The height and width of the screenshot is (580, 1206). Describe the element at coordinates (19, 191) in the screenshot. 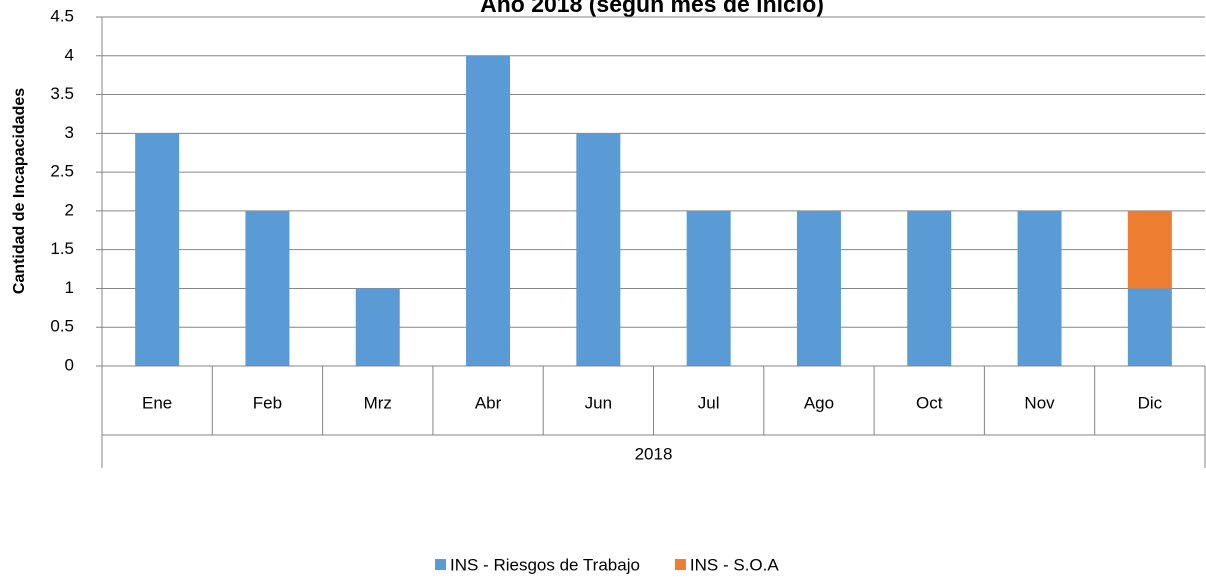

I see `y-axis-label: Cantidad de Incapacidades` at that location.